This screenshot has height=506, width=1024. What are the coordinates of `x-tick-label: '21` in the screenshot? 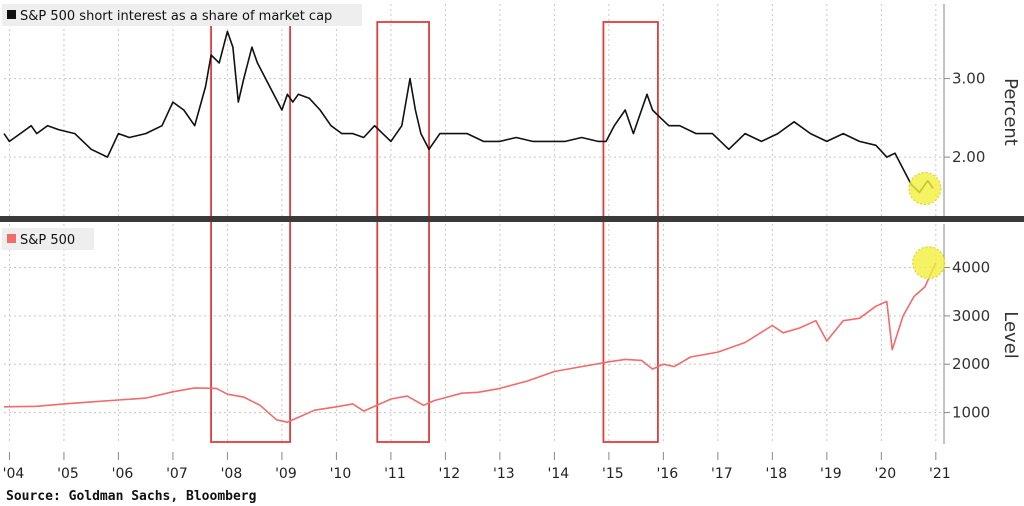 It's located at (940, 474).